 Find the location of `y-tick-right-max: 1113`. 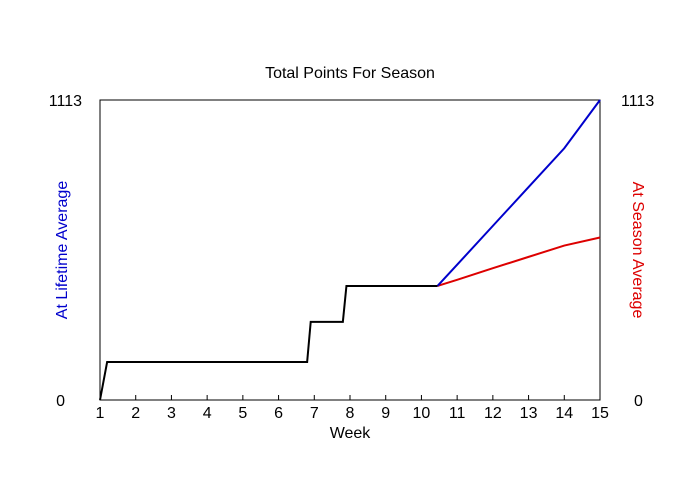

y-tick-right-max: 1113 is located at coordinates (637, 101).